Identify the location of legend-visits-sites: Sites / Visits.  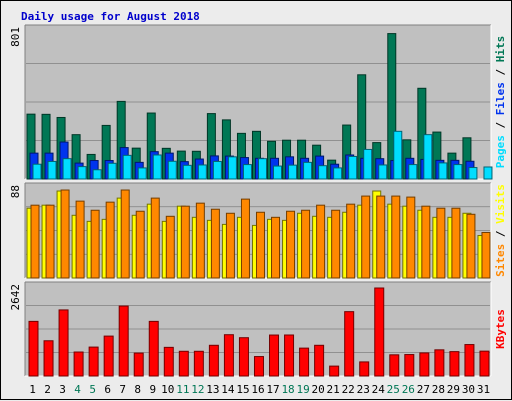
(500, 230).